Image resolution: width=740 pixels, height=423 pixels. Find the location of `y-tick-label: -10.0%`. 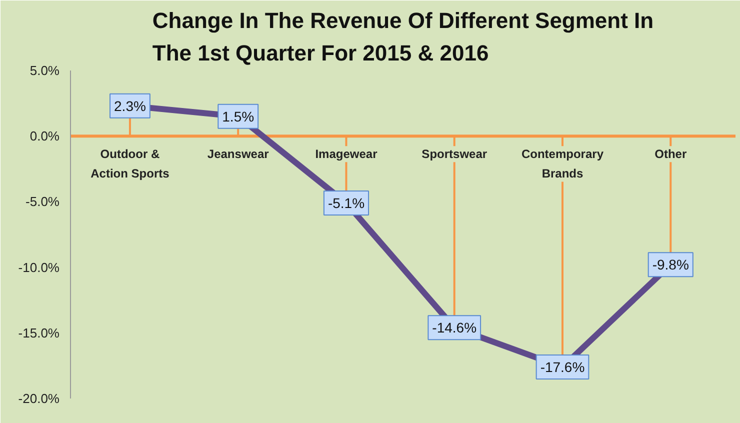

y-tick-label: -10.0% is located at coordinates (39, 267).